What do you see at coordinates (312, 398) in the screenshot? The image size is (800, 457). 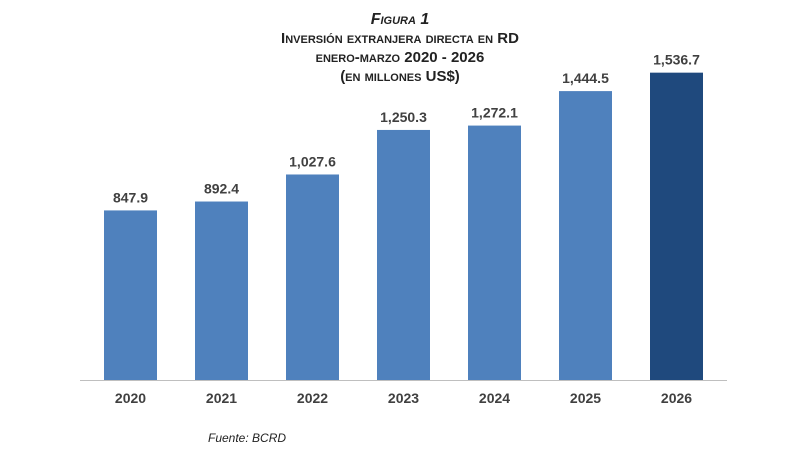 I see `x-tick-label-2022: 2022` at bounding box center [312, 398].